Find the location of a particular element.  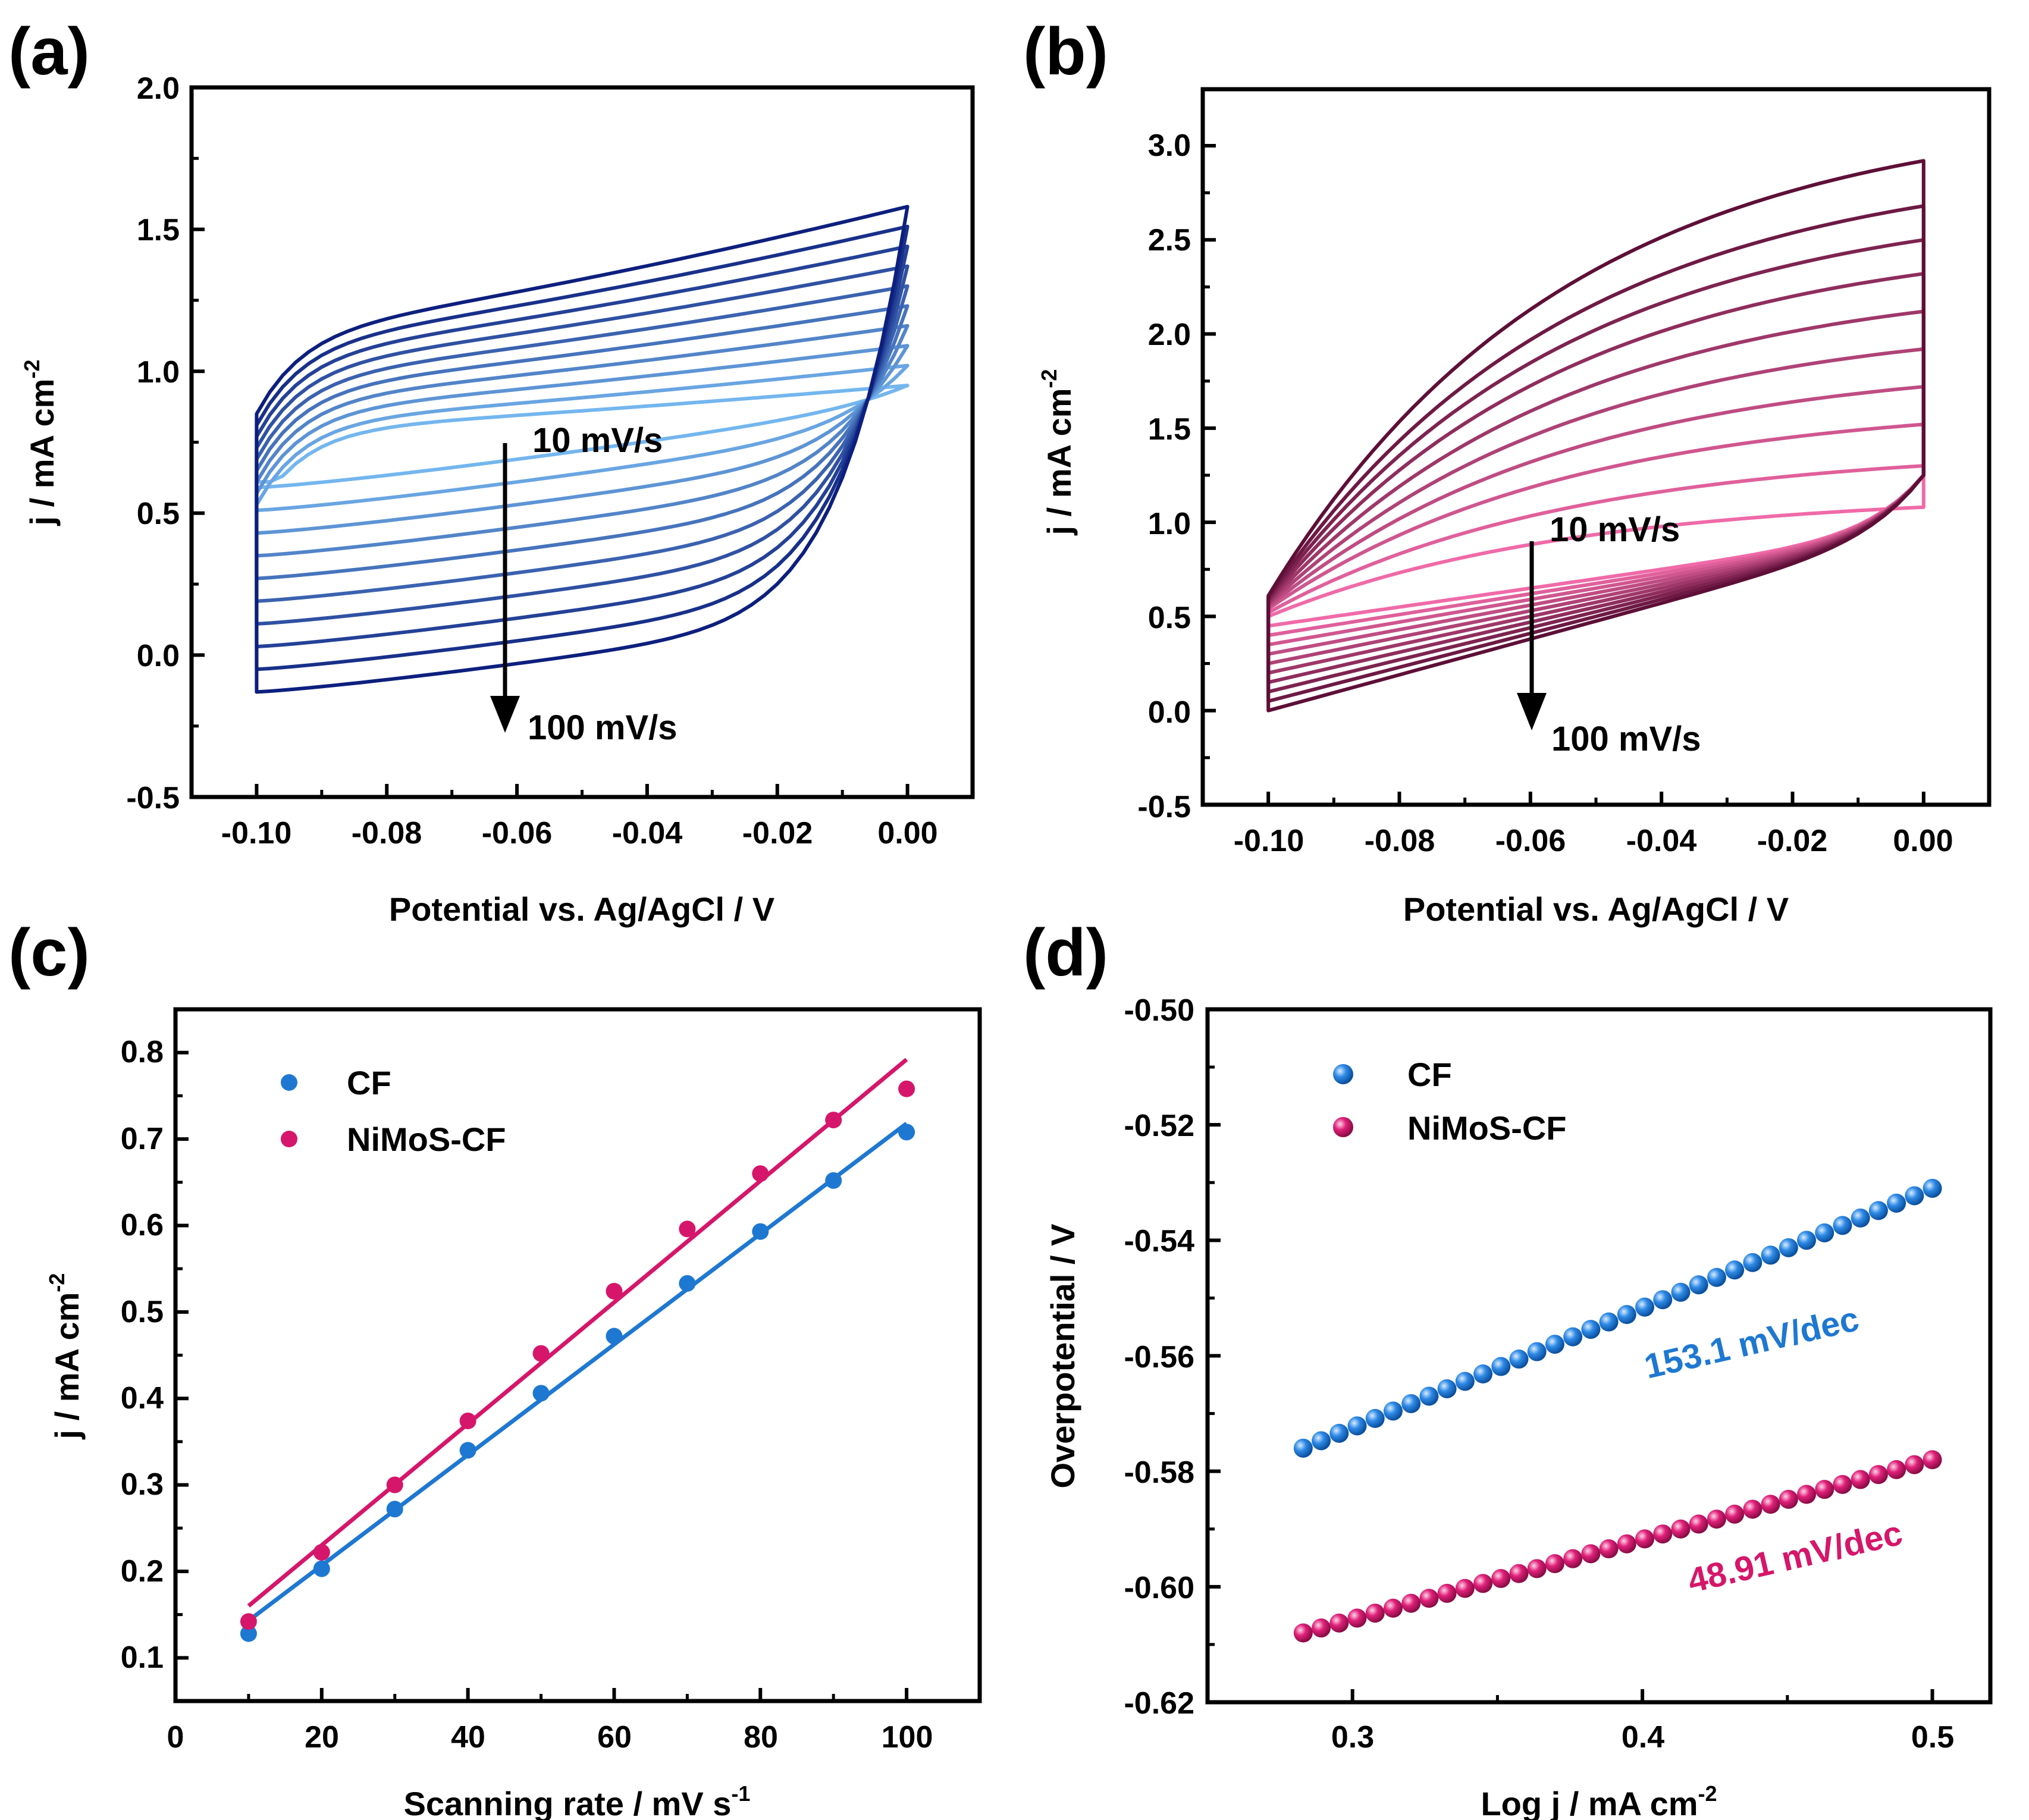

panel-a-ytick: 0.0 is located at coordinates (158, 656).